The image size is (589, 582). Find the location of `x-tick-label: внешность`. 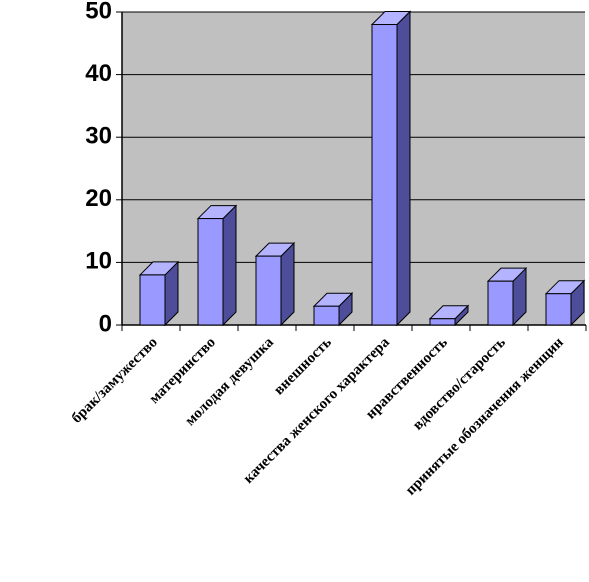

x-tick-label: внешность is located at coordinates (303, 366).